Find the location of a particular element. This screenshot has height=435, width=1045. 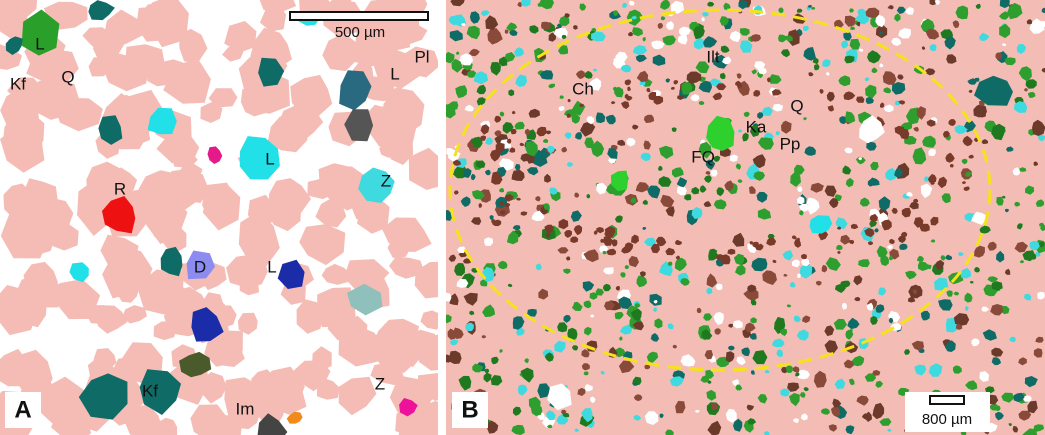

annotation: FQ is located at coordinates (703, 156).